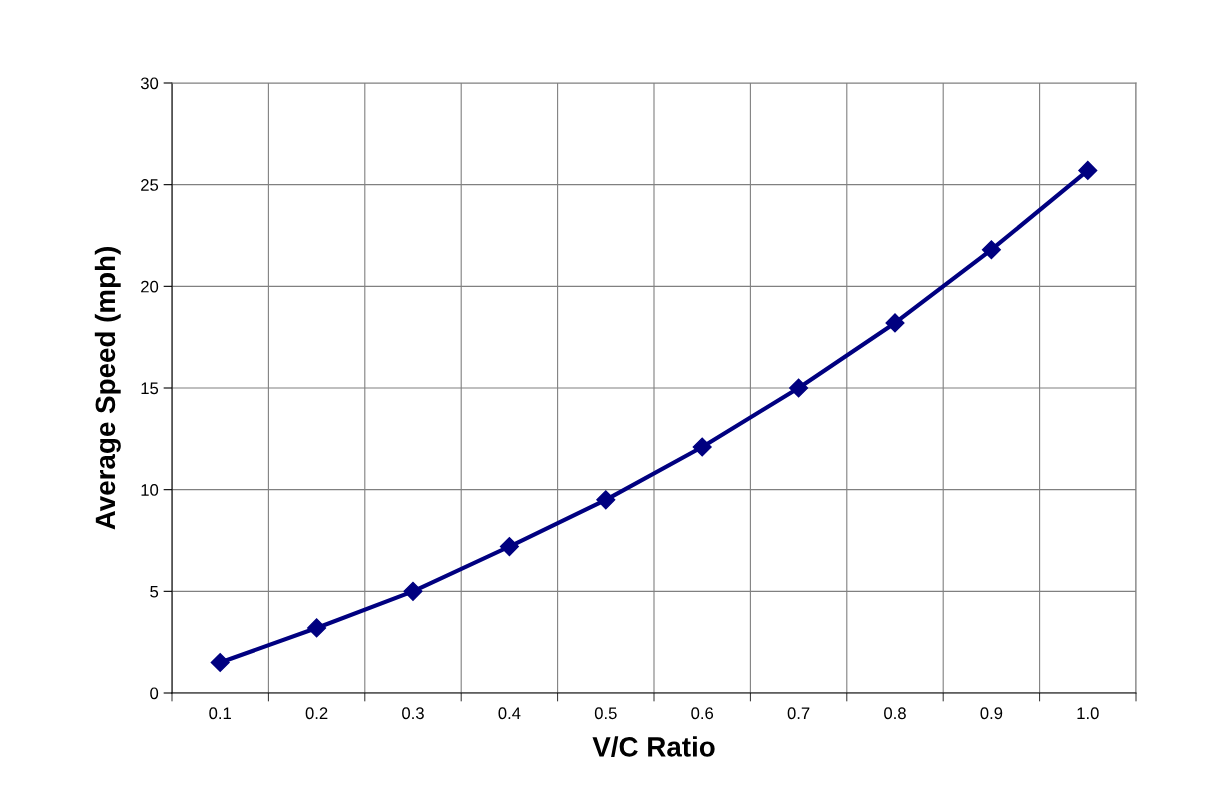  I want to click on x-tick-label: 0.2, so click(316, 713).